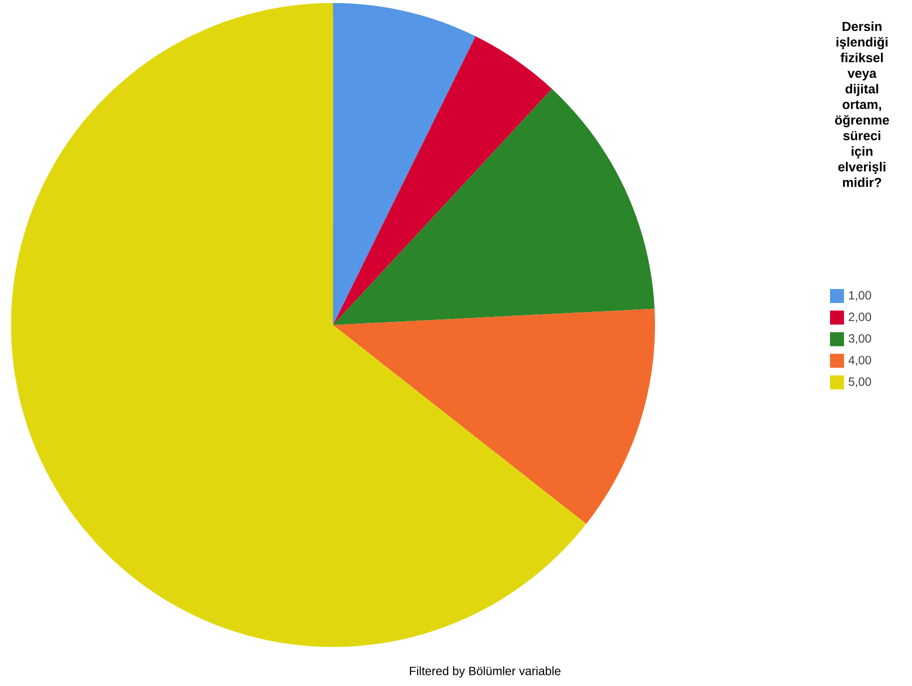 The width and height of the screenshot is (912, 686). What do you see at coordinates (862, 105) in the screenshot?
I see `text: Dersin işlendiği fiziksel veya dijital ortam, öğrenme süreci için elverişli midir?` at bounding box center [862, 105].